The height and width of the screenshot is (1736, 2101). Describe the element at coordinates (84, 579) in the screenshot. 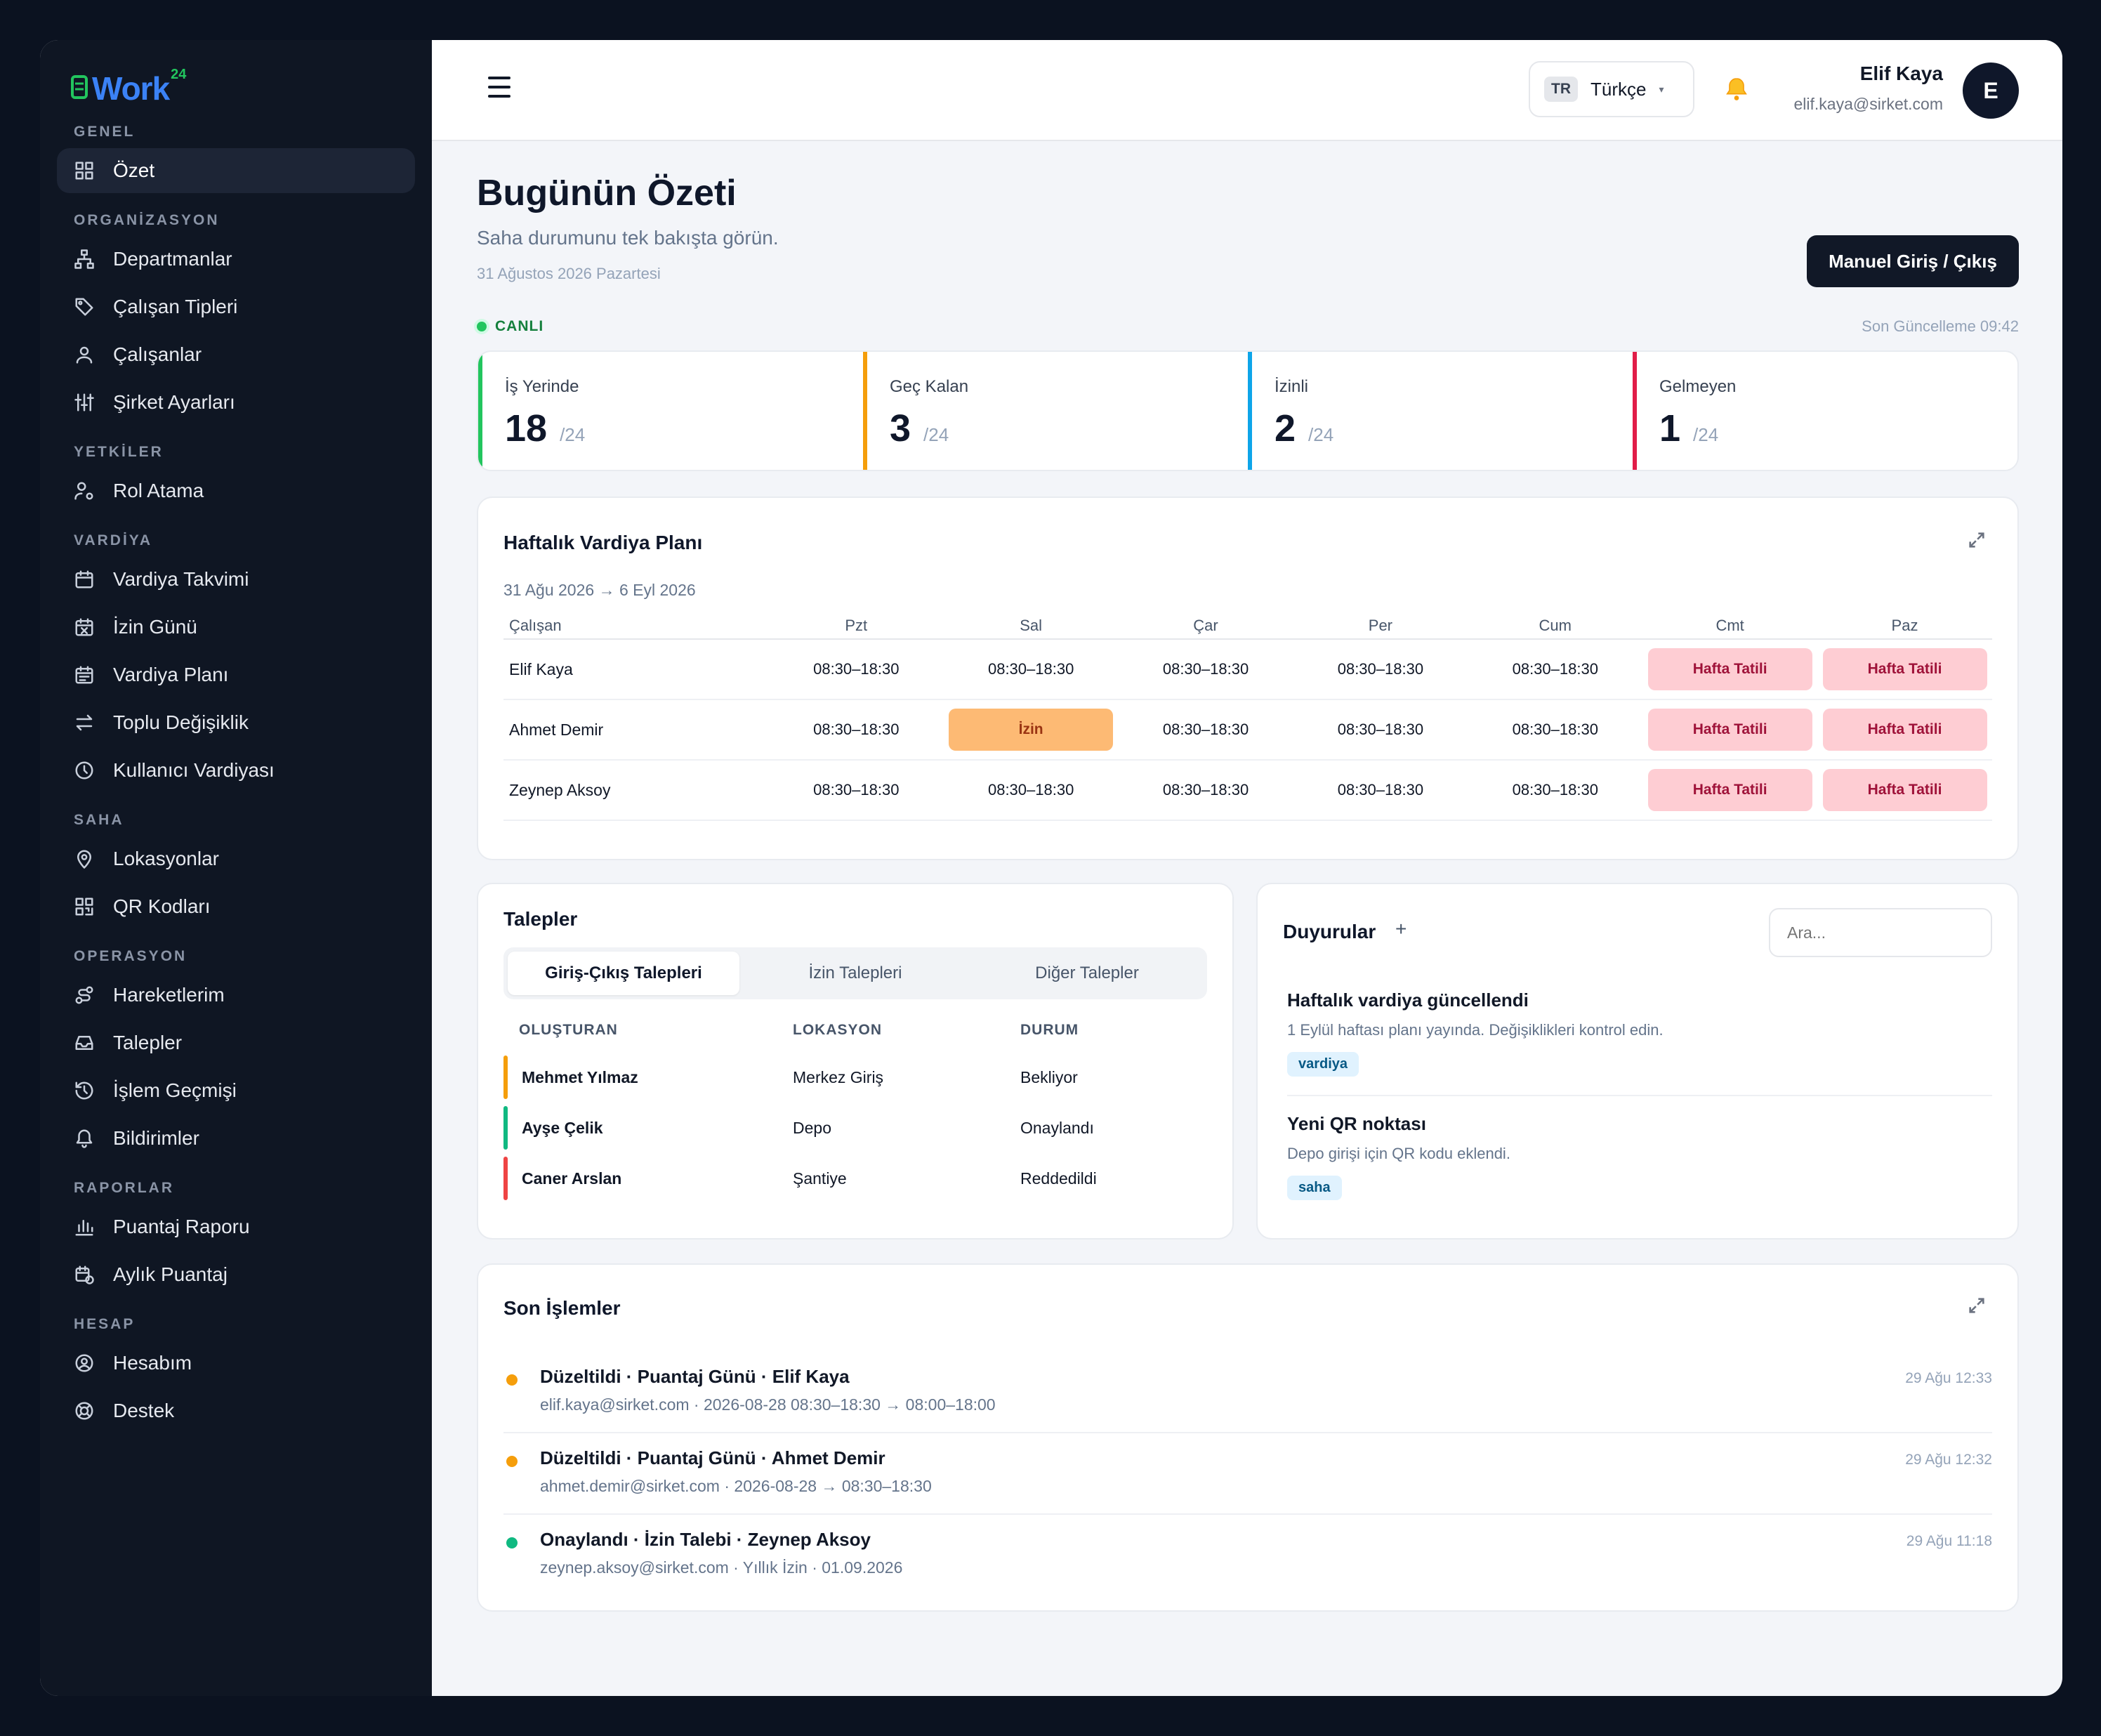

I see `calendar-icon` at that location.